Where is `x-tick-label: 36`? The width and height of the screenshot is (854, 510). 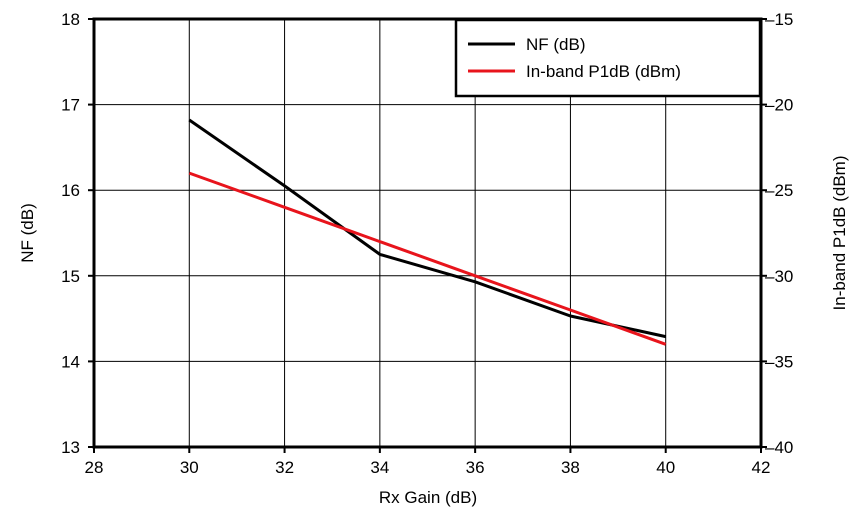
x-tick-label: 36 is located at coordinates (475, 467).